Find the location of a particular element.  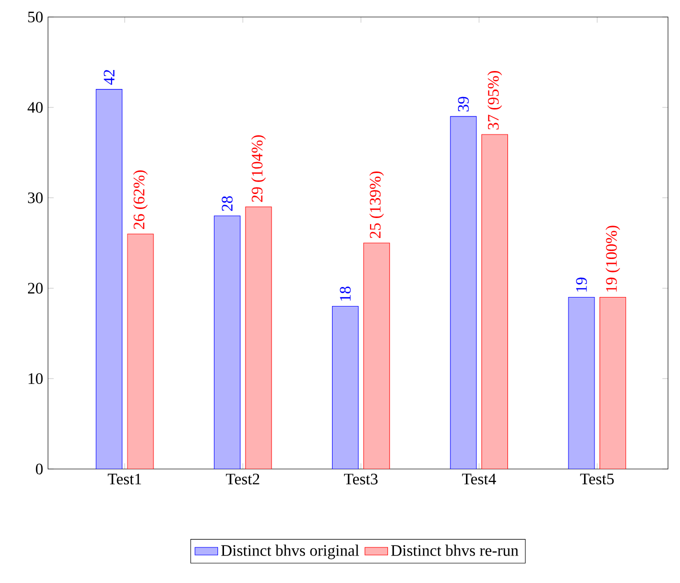

data-label: 42 is located at coordinates (109, 77).